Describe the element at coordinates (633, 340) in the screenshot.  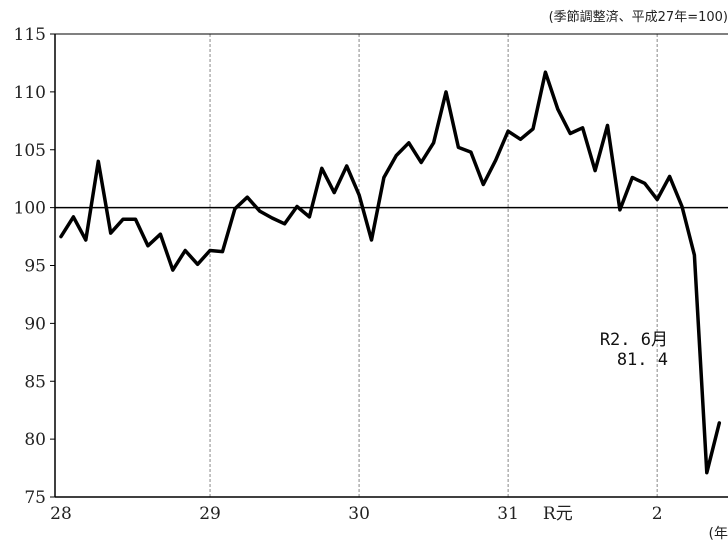
I see `callout-month: R2. 6月` at that location.